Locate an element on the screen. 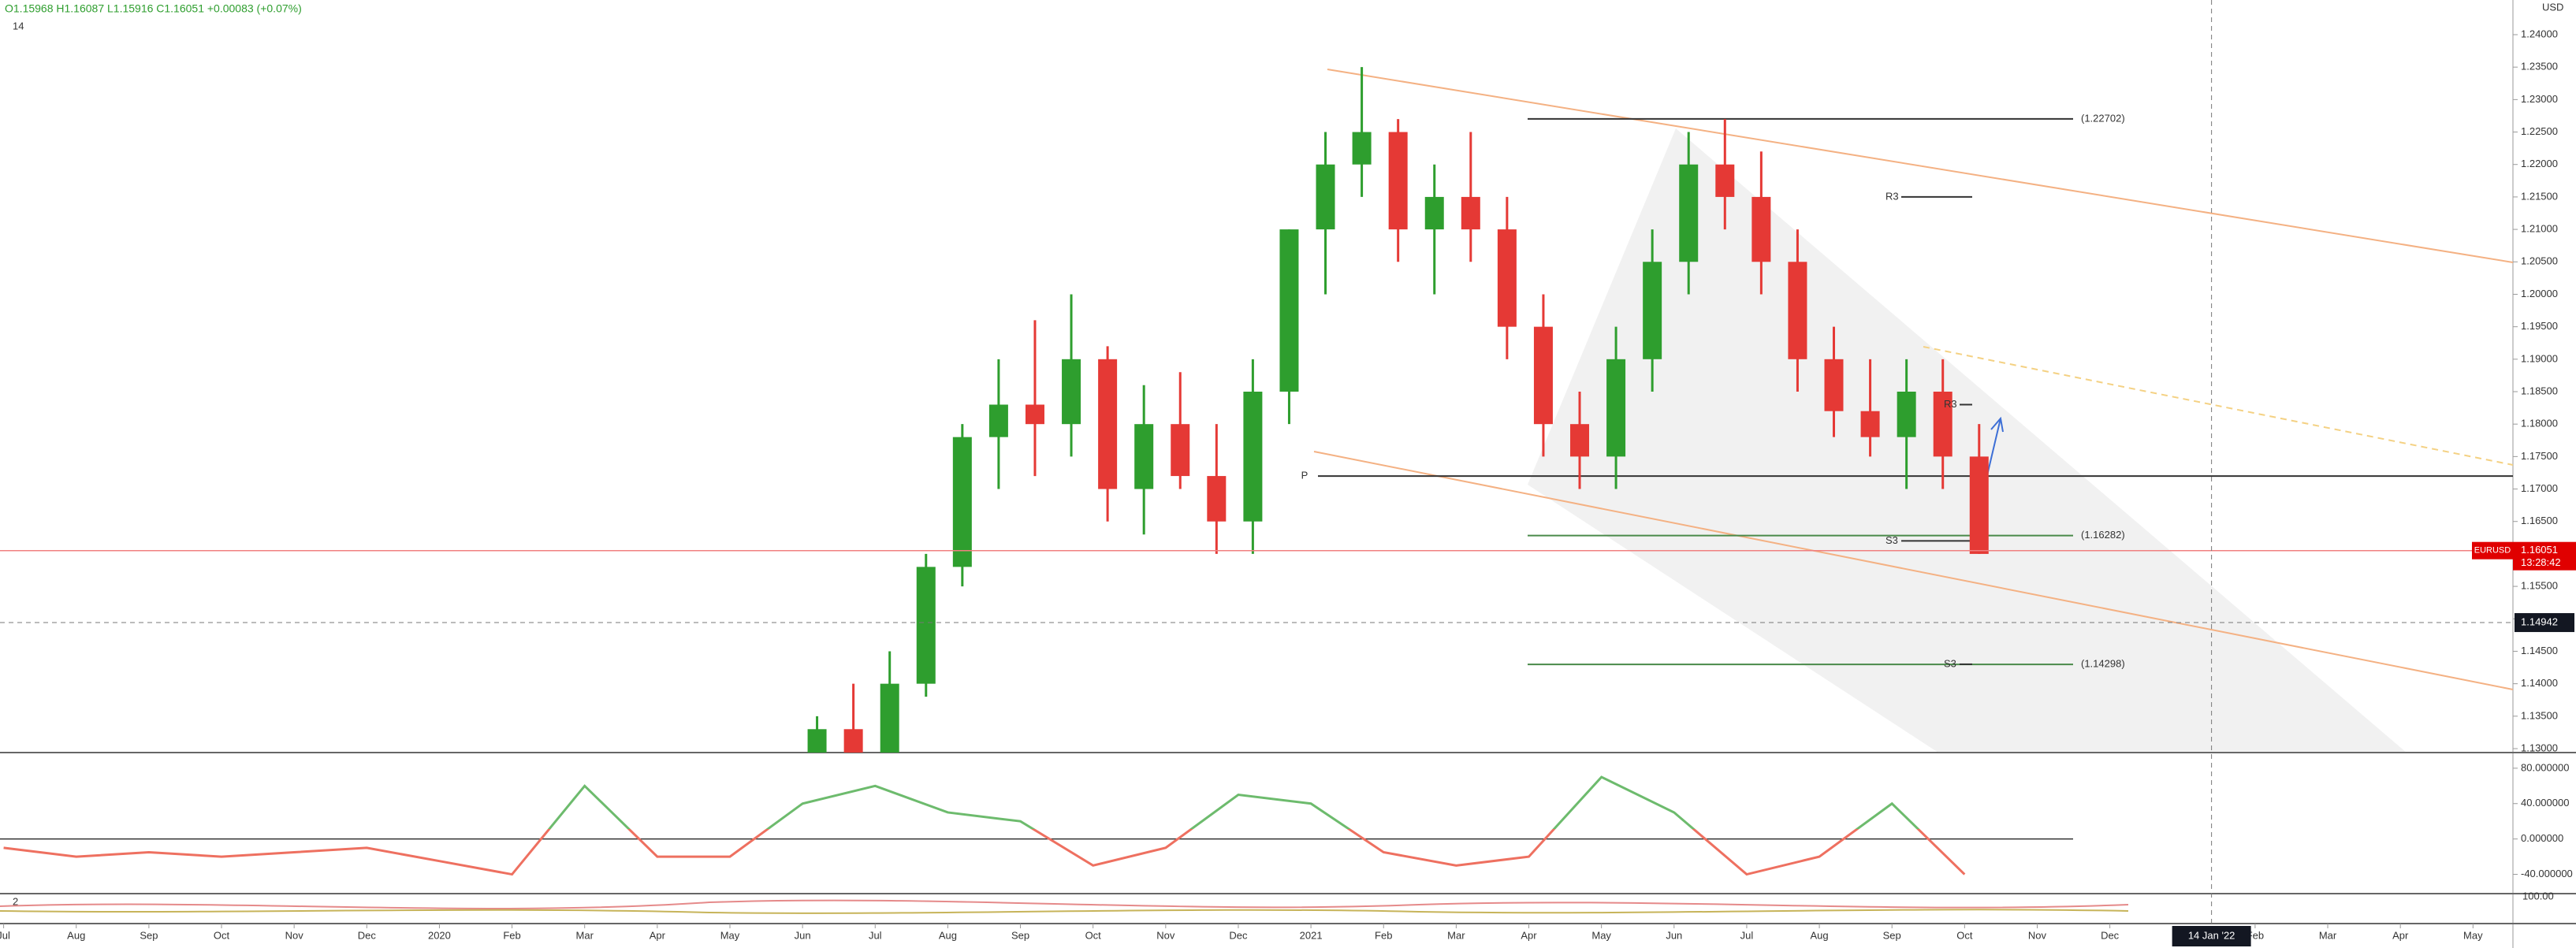 The image size is (2576, 948). lower-interval: 2 is located at coordinates (15, 901).